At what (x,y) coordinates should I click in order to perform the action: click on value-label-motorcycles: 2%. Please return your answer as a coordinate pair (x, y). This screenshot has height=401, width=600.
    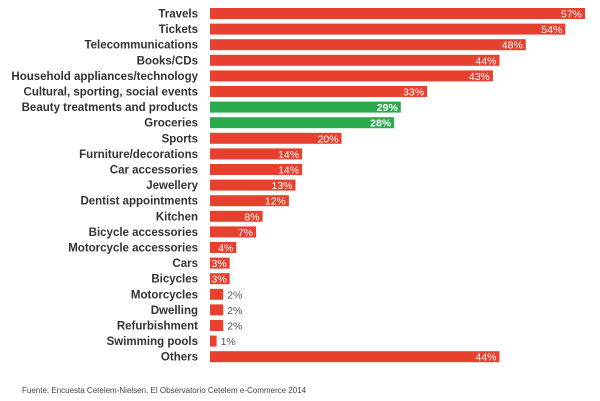
    Looking at the image, I should click on (234, 295).